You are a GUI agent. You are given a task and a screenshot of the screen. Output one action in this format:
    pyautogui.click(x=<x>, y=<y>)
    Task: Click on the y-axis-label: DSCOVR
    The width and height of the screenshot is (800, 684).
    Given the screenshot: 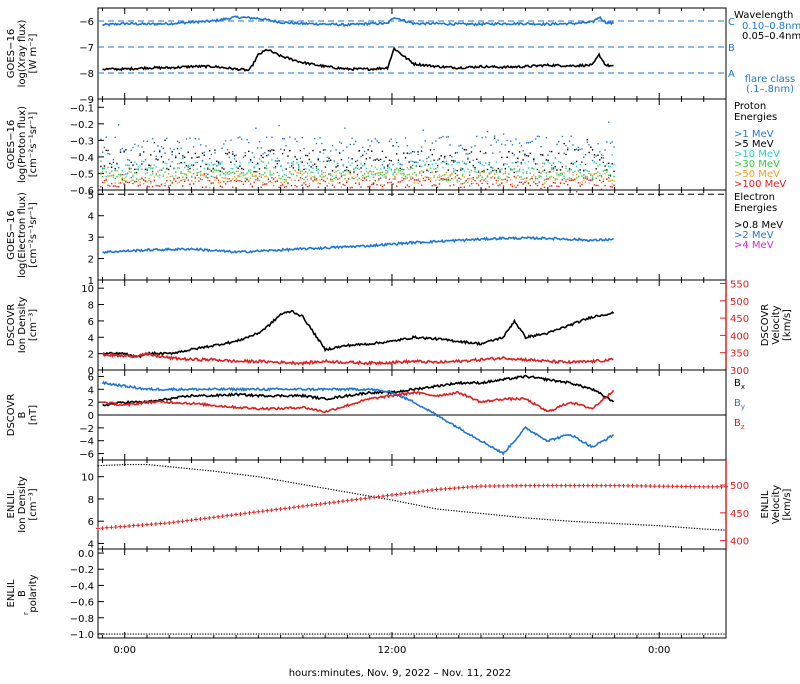 What is the action you would take?
    pyautogui.click(x=11, y=325)
    